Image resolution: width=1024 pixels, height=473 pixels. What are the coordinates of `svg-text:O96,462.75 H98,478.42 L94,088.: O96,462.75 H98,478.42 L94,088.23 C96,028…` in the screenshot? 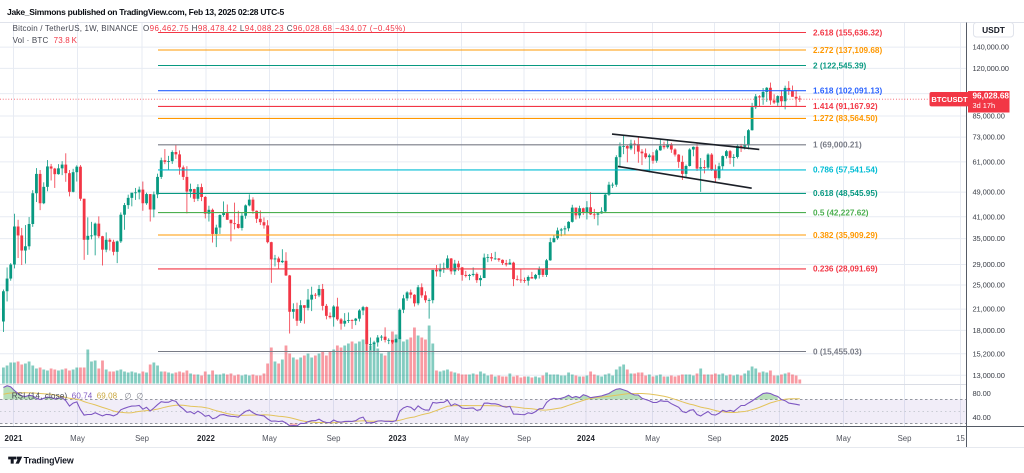 It's located at (274, 28).